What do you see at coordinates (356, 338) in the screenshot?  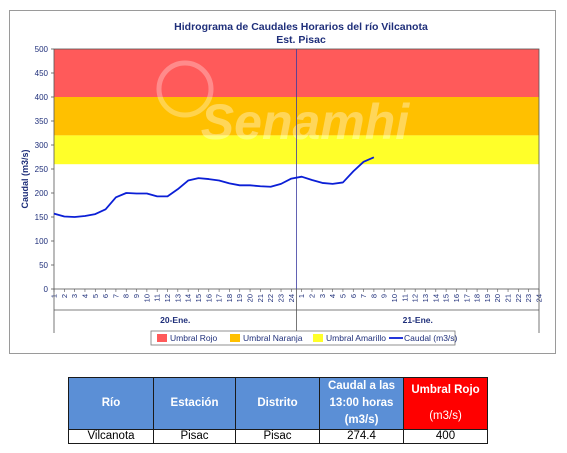 I see `legend-label: Umbral Amarillo` at bounding box center [356, 338].